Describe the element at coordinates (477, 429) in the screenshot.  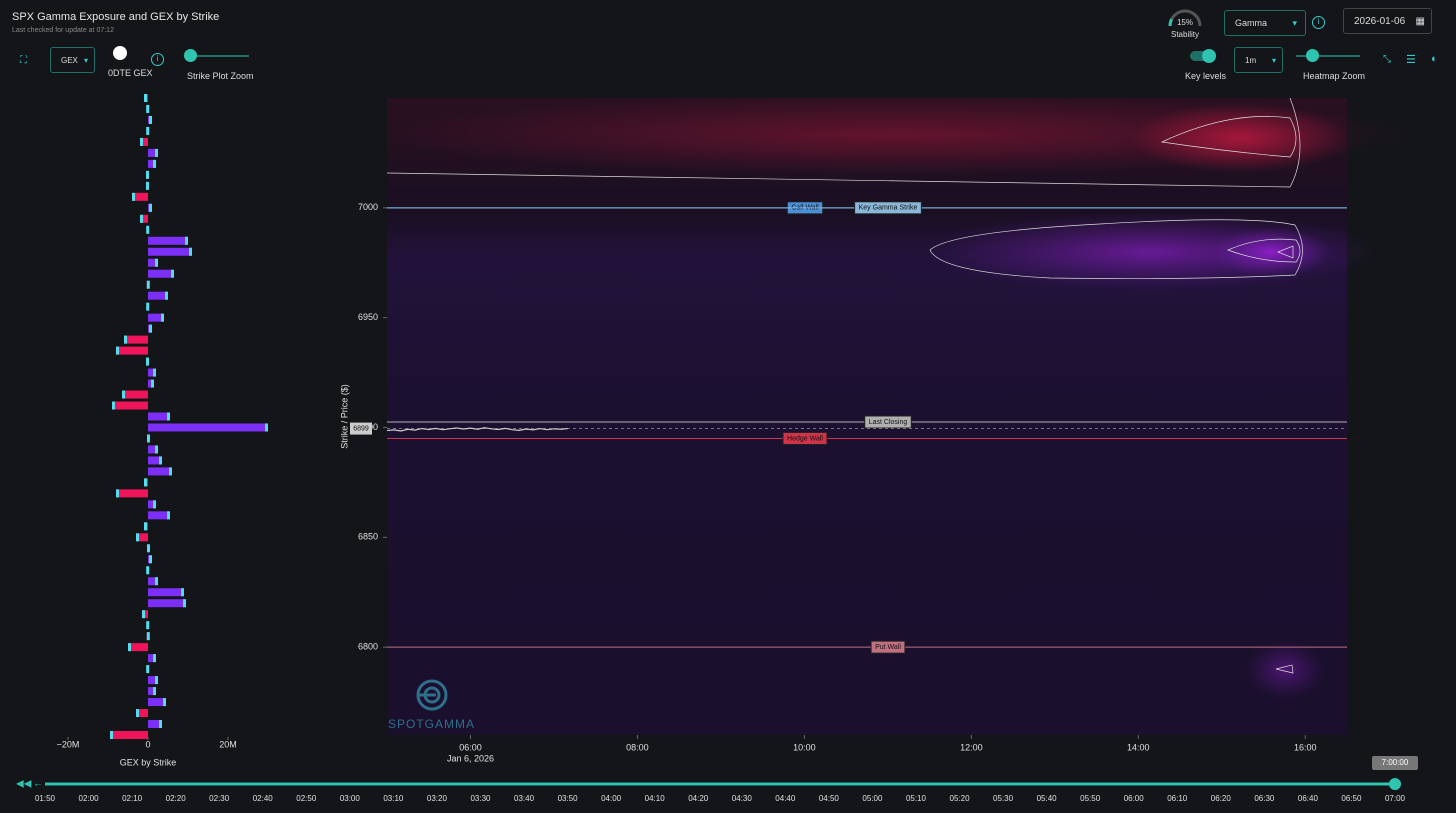
I see `price-line` at that location.